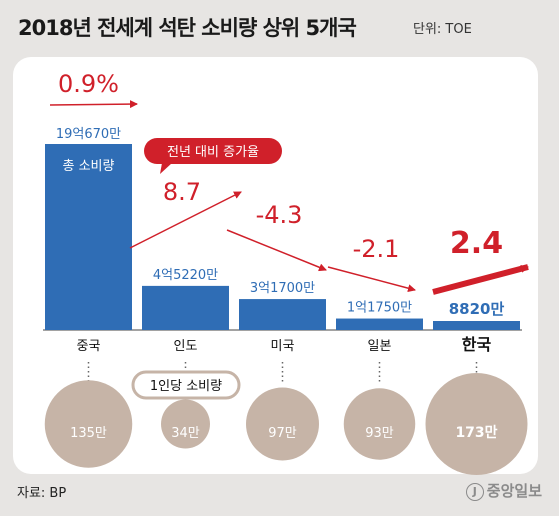 The height and width of the screenshot is (516, 559). I want to click on logo-mark: J, so click(474, 492).